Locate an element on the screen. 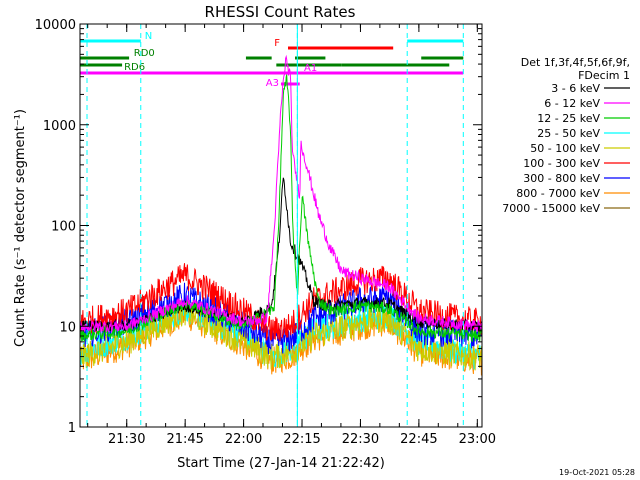 The height and width of the screenshot is (480, 640). legend-label: 800 - 7000 keV is located at coordinates (558, 193).